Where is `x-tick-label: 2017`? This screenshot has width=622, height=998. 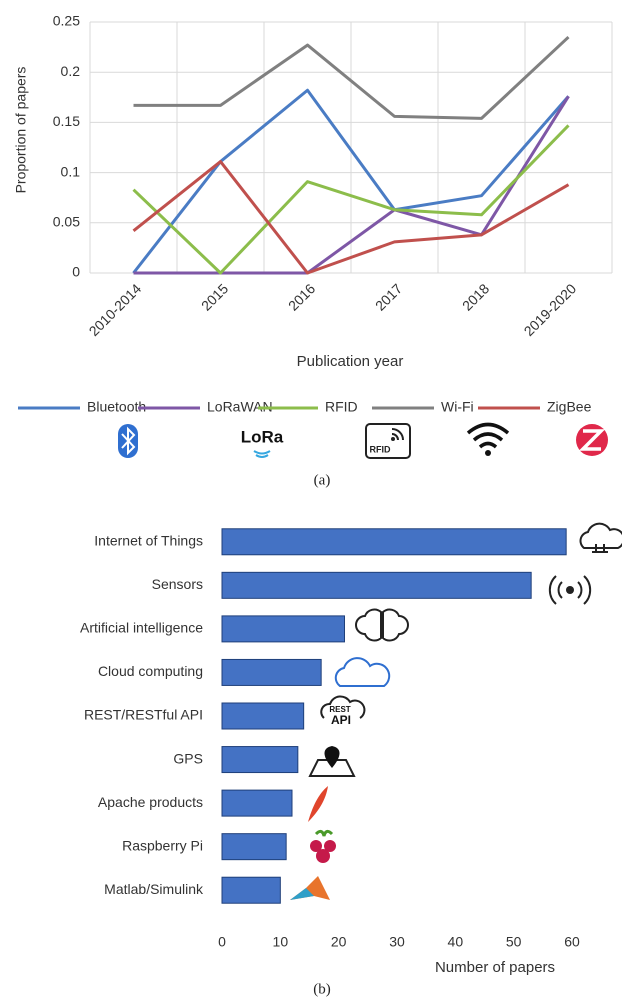 x-tick-label: 2017 is located at coordinates (388, 296).